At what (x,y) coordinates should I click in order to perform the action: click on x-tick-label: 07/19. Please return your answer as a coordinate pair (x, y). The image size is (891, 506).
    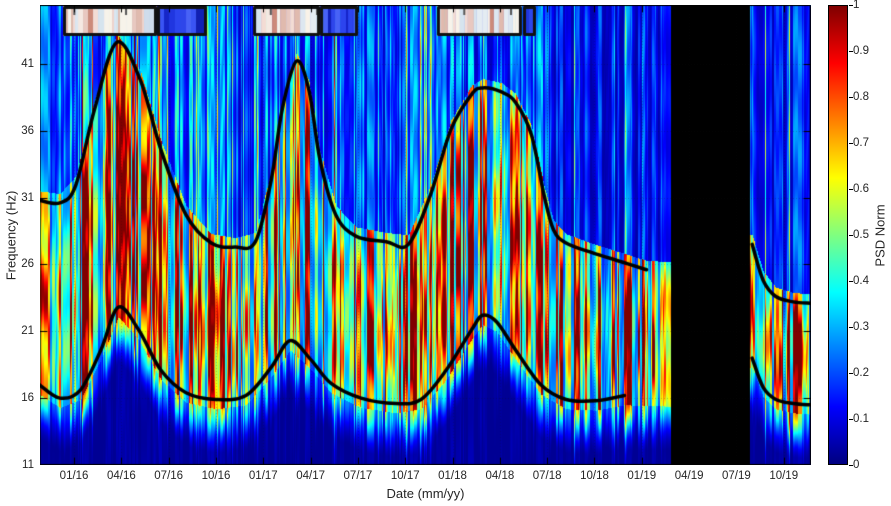
    Looking at the image, I should click on (736, 476).